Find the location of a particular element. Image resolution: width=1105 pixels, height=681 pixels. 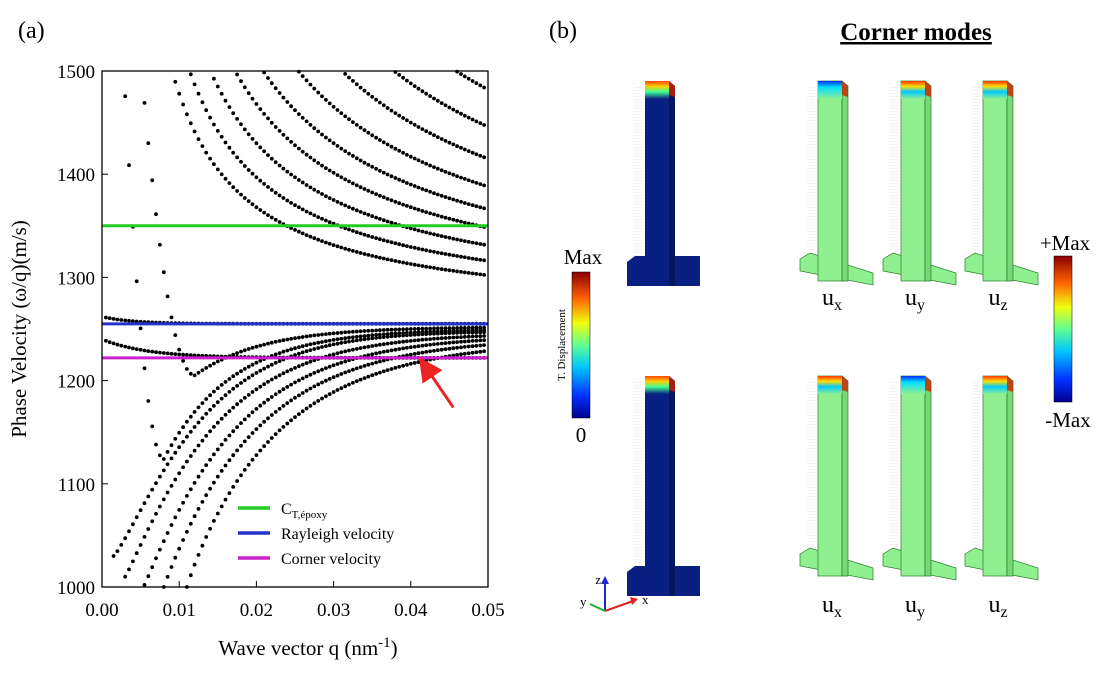

mode-labels: ux uy uz ux uy uz is located at coordinates (915, 453).